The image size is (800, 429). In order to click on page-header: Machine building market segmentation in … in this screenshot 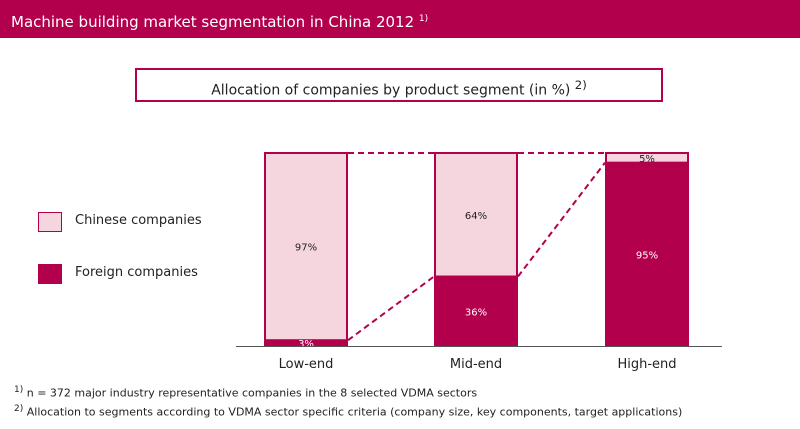, I will do `click(400, 19)`.